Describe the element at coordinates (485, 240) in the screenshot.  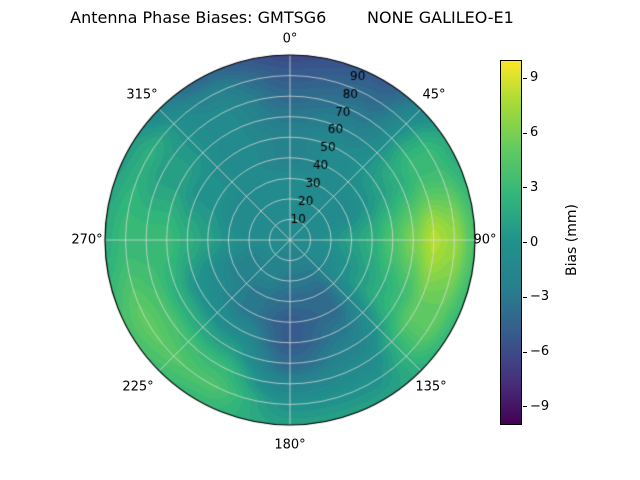
I see `theta-label-90: 90°` at that location.